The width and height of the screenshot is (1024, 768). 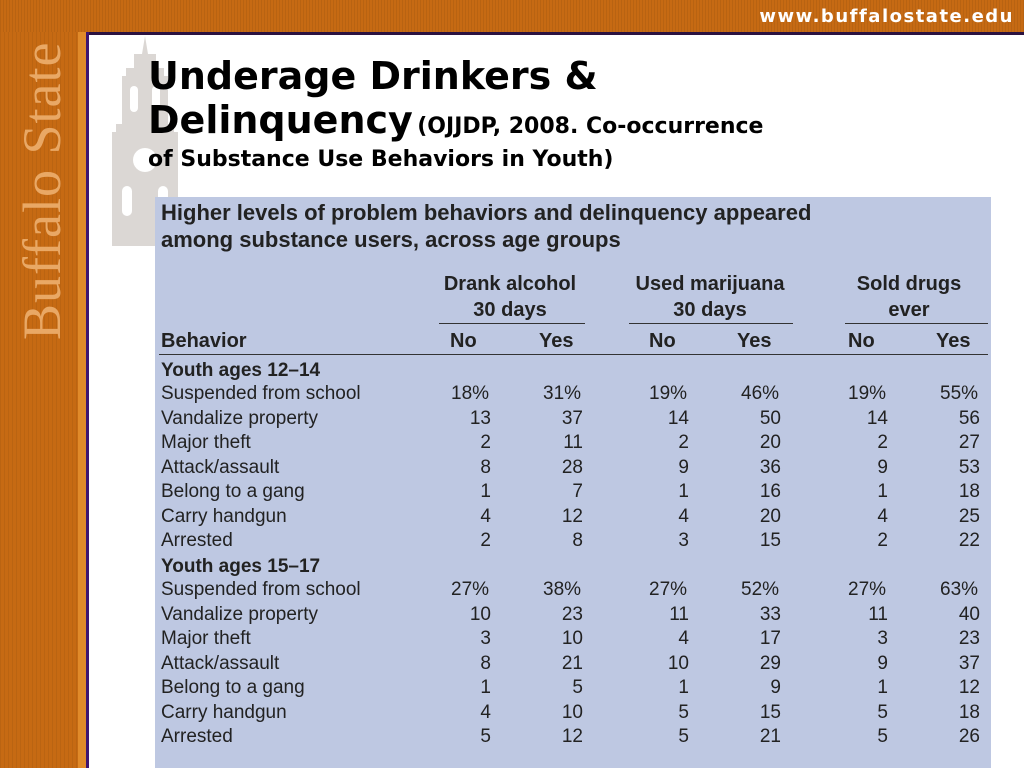 I want to click on group-header-marijuana: Used marijuana 30 days, so click(x=710, y=297).